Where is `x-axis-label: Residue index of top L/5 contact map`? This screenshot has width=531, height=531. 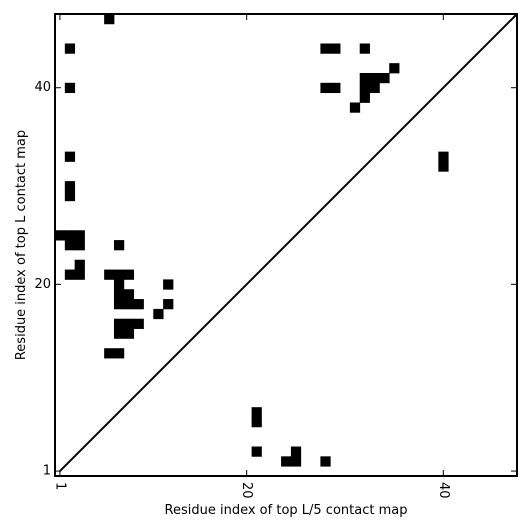 x-axis-label: Residue index of top L/5 contact map is located at coordinates (286, 510).